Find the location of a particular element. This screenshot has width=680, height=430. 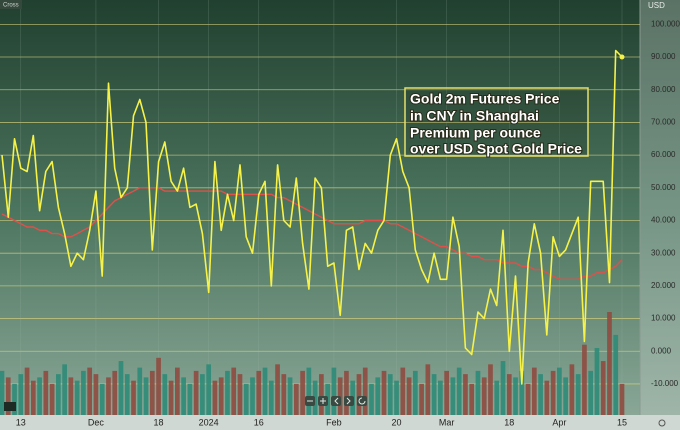

annotation-line: in CNY in Shanghai is located at coordinates (474, 116).